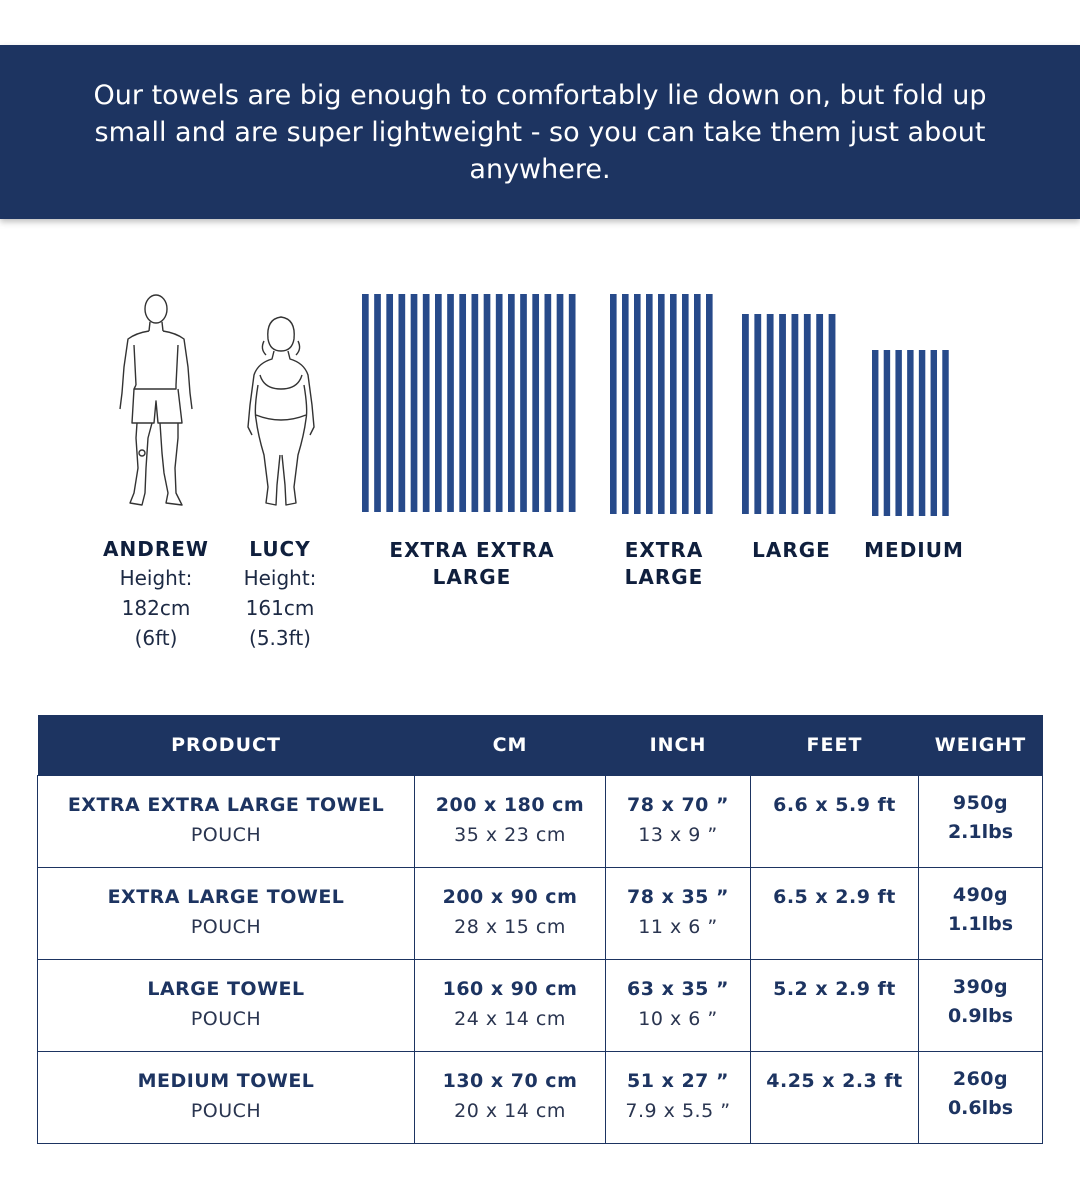  I want to click on towel-large-image, so click(791, 414).